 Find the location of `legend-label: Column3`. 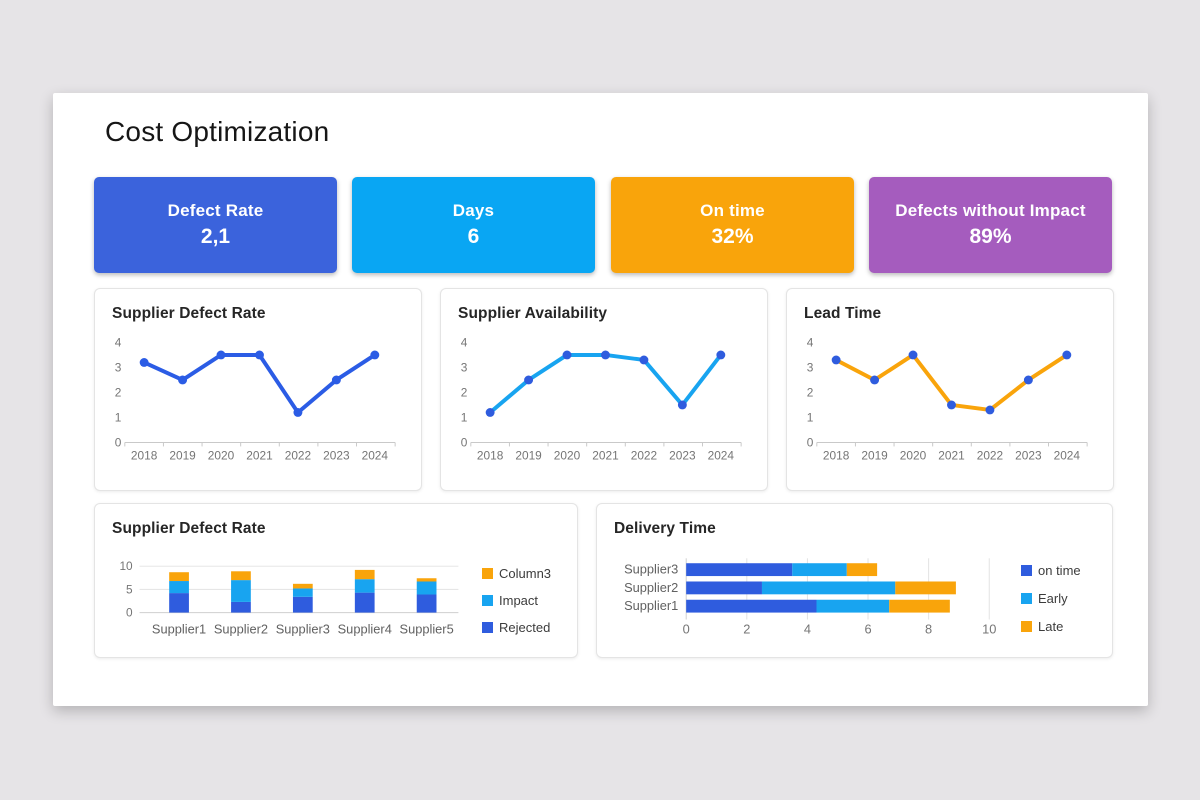

legend-label: Column3 is located at coordinates (525, 573).